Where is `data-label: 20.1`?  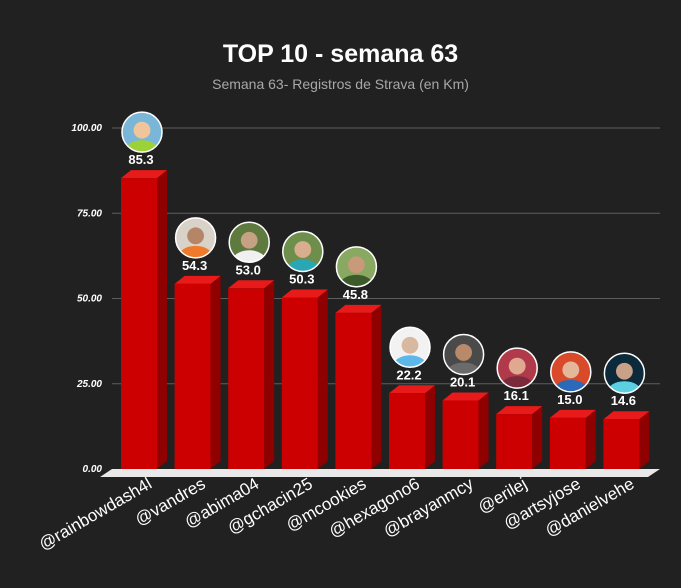
data-label: 20.1 is located at coordinates (462, 381).